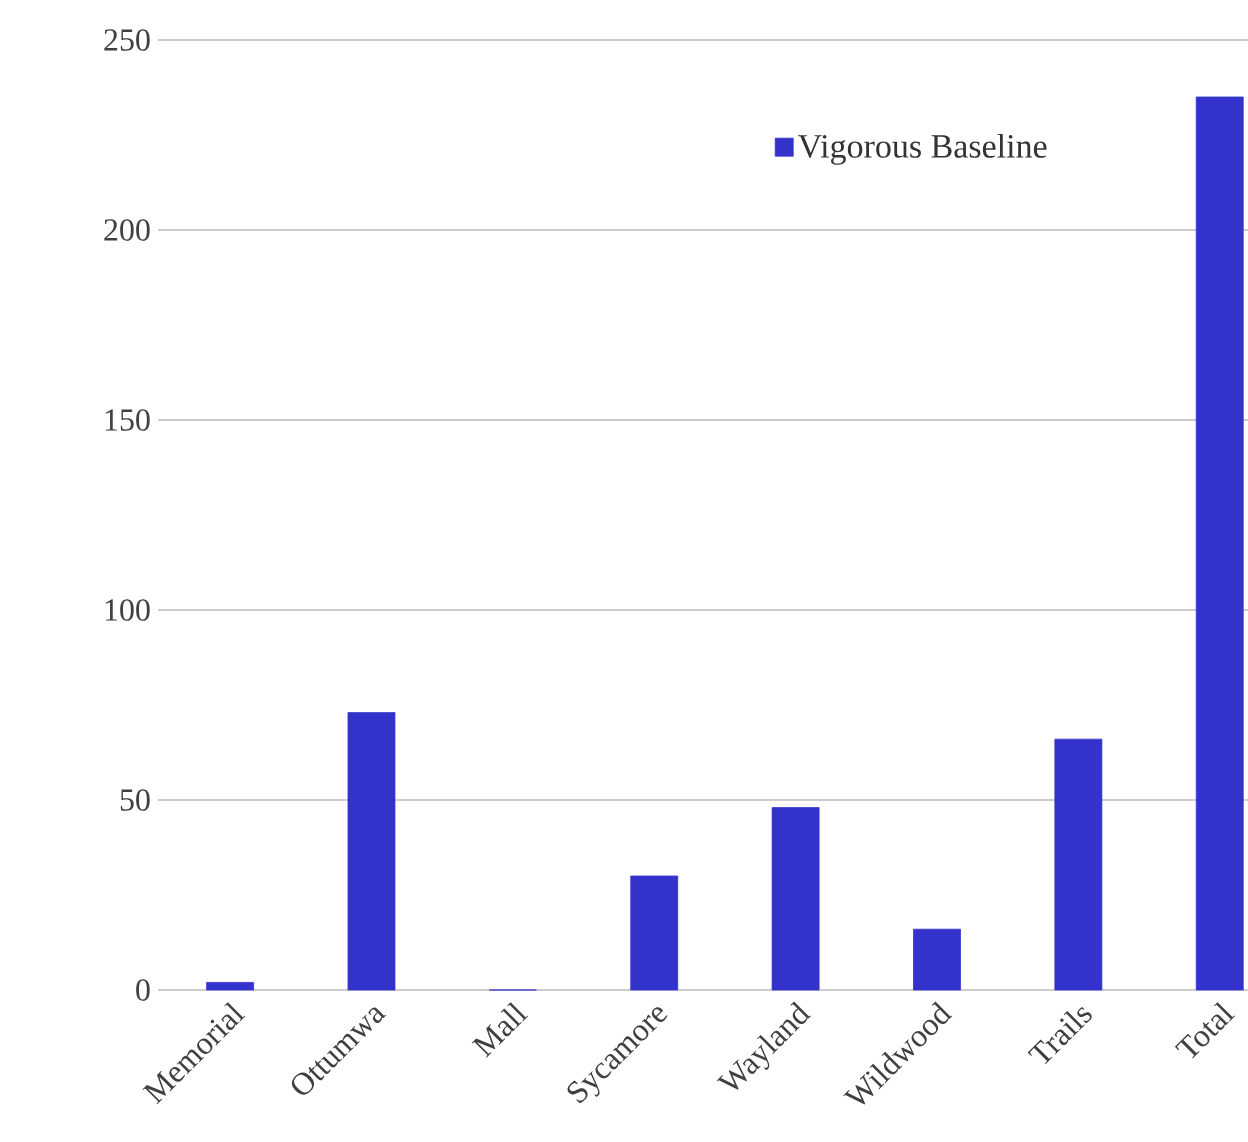 Image resolution: width=1248 pixels, height=1142 pixels. I want to click on y-tick-label: 150, so click(127, 420).